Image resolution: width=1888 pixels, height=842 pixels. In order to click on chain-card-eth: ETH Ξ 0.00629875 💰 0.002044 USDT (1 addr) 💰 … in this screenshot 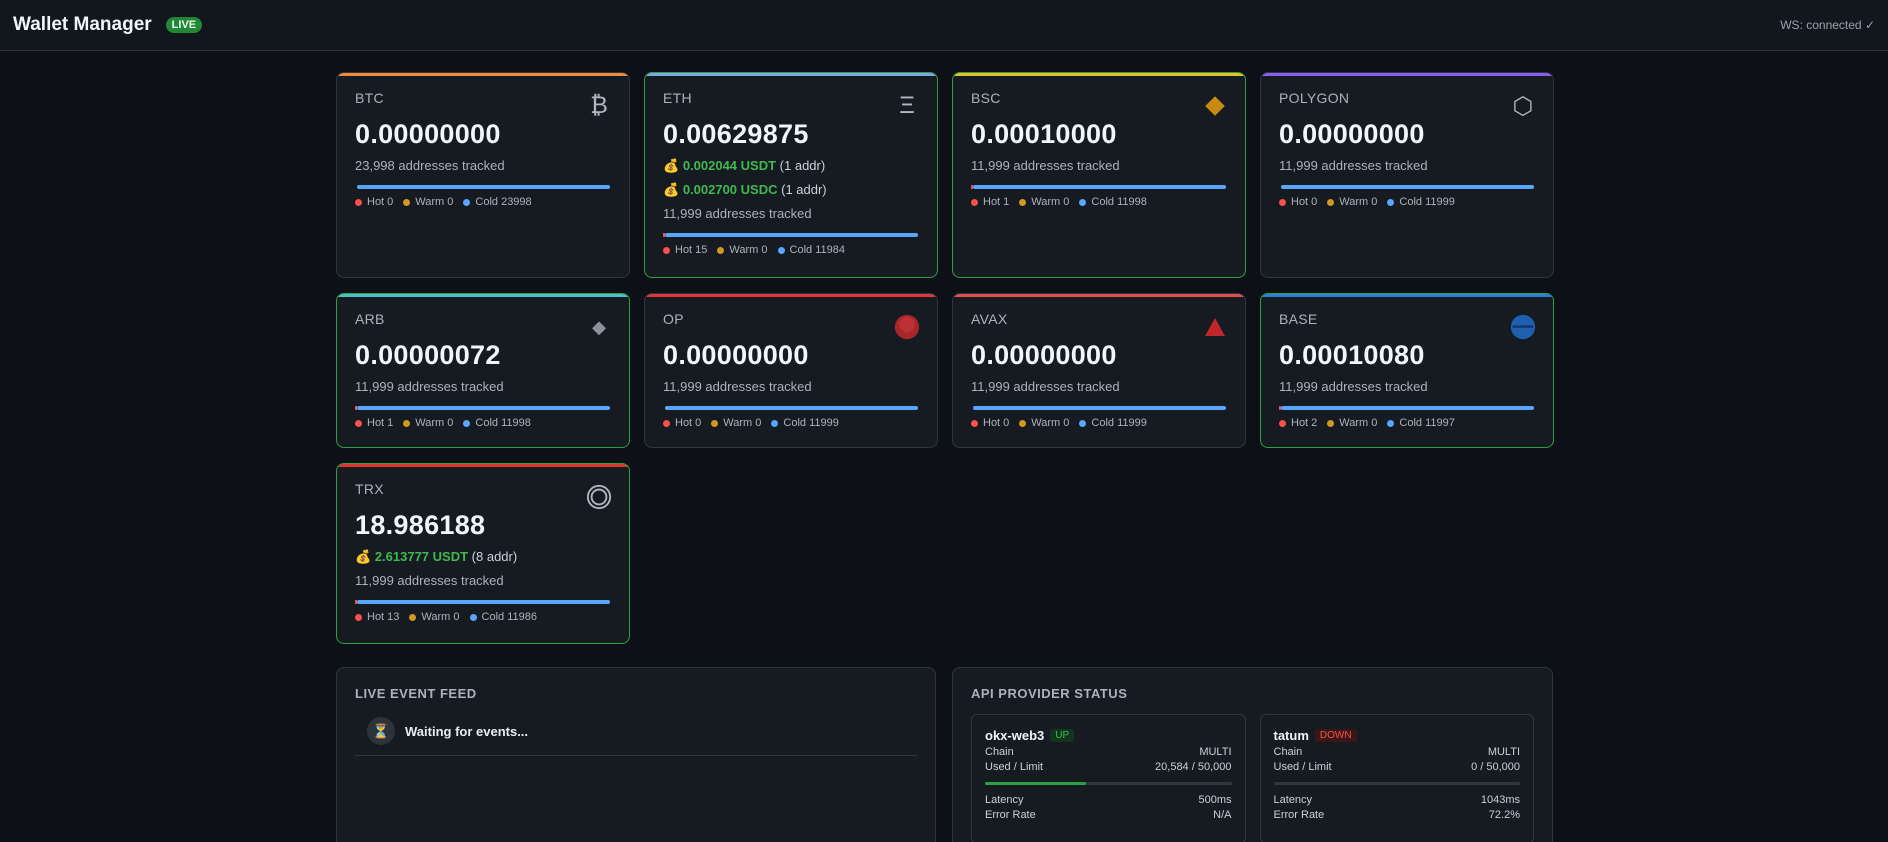, I will do `click(791, 175)`.